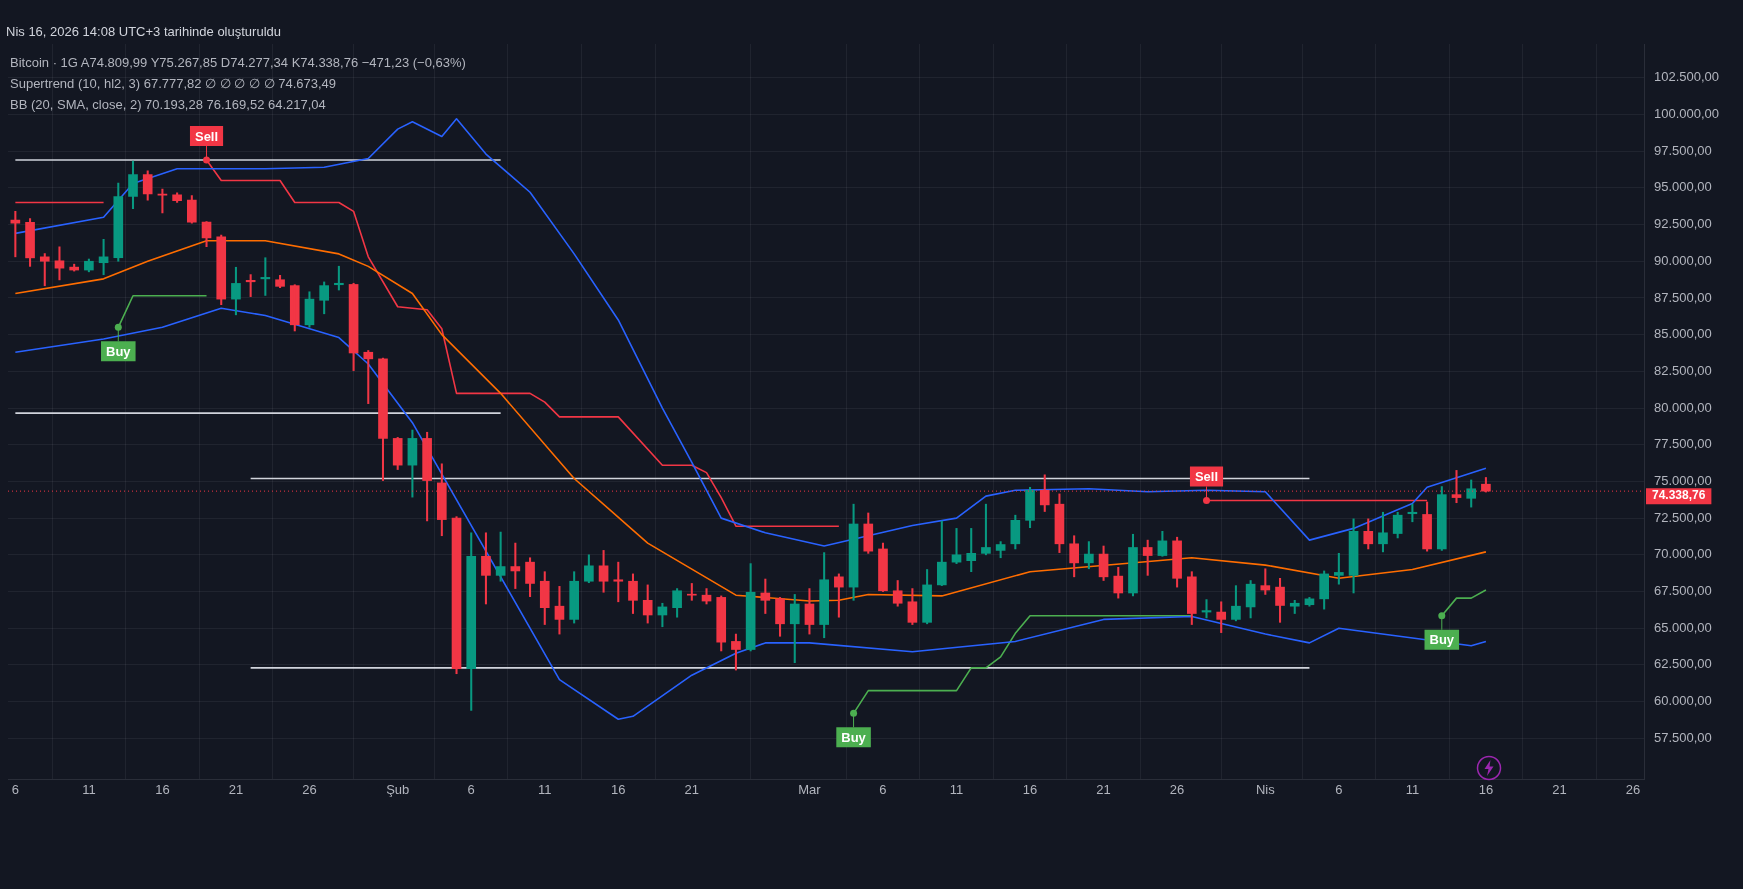 The width and height of the screenshot is (1743, 889). What do you see at coordinates (168, 105) in the screenshot?
I see `annotation: BB (20, SMA, close, 2) 70.193,28 76.169,52 64.217,04` at bounding box center [168, 105].